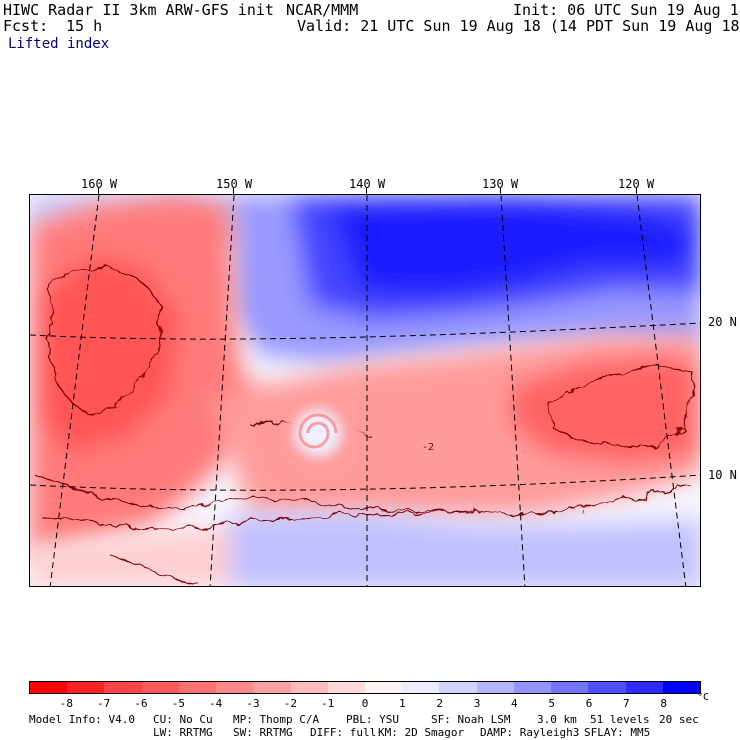 This screenshot has height=740, width=740. What do you see at coordinates (26, 26) in the screenshot?
I see `forecast-label: Fcst:` at bounding box center [26, 26].